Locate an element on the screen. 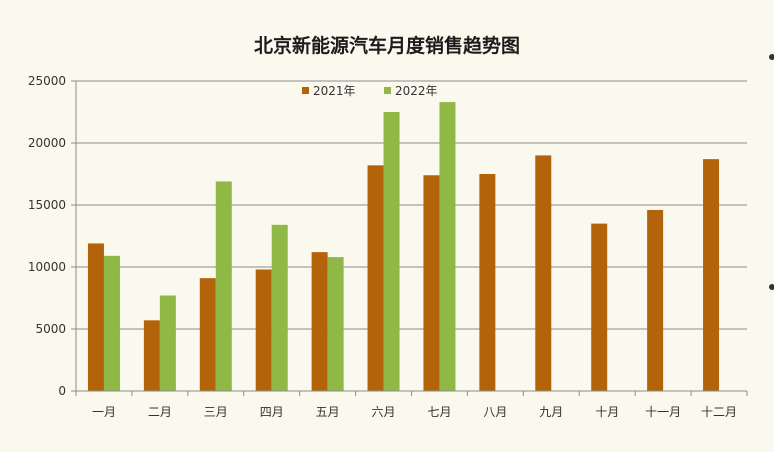  x-tick-label: 十二月 is located at coordinates (719, 412).